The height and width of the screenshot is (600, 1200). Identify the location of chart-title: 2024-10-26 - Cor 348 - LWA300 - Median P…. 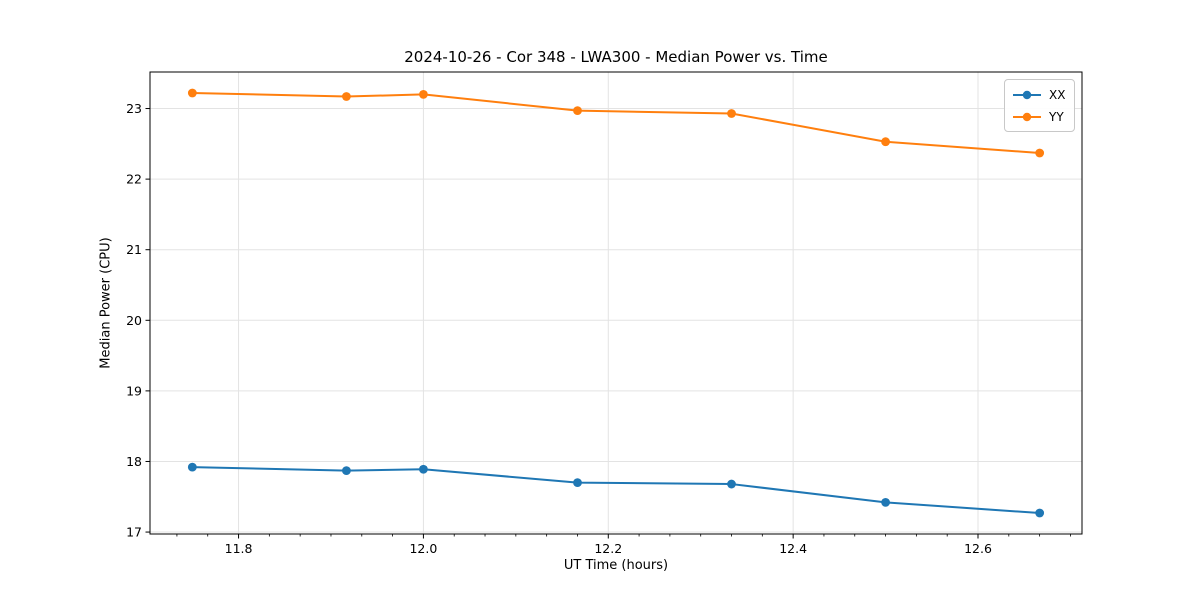
(616, 57).